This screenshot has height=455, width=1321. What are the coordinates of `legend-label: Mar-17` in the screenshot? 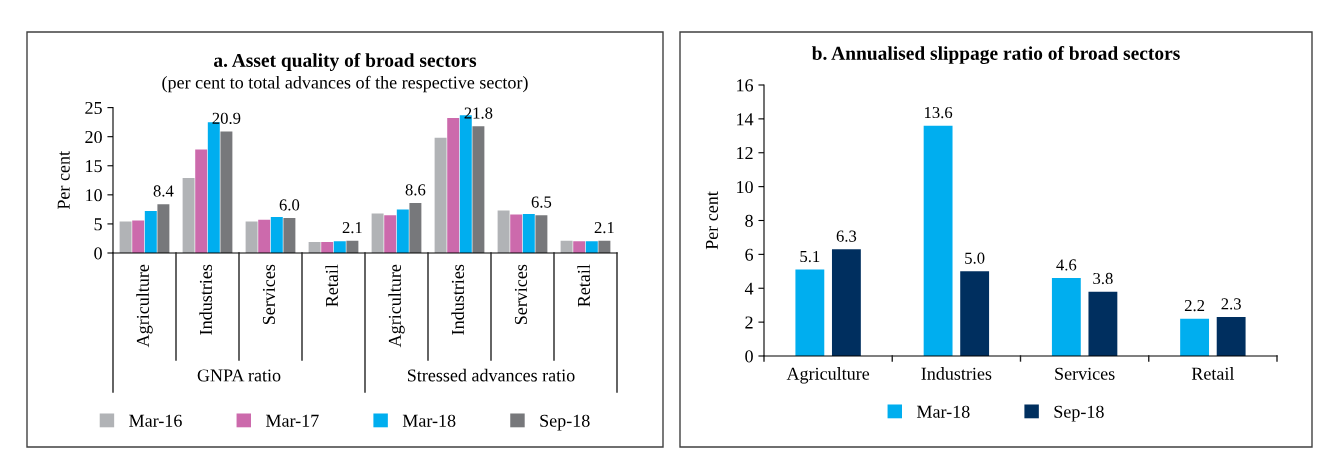 It's located at (292, 420).